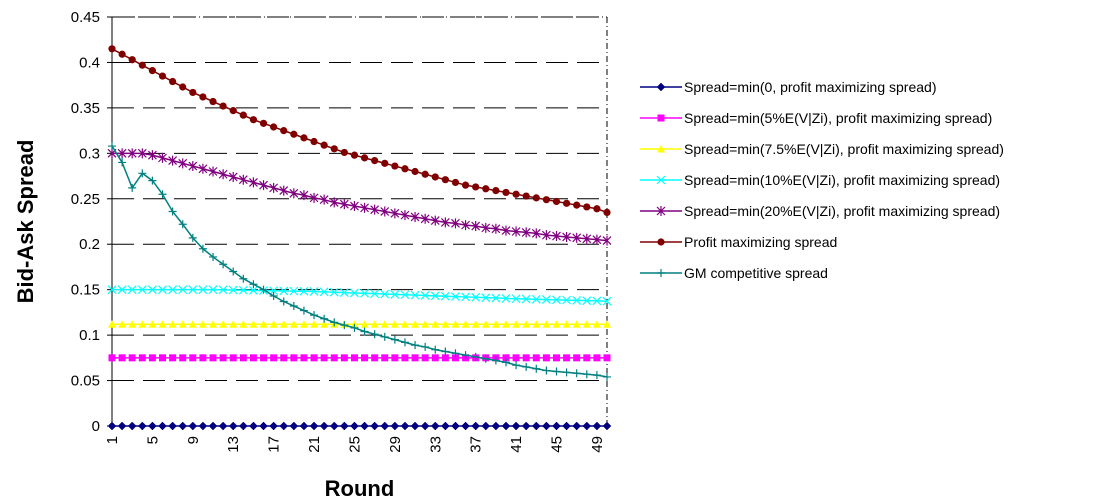 The image size is (1110, 501). I want to click on legend-item: Profit maximizing spread, so click(738, 242).